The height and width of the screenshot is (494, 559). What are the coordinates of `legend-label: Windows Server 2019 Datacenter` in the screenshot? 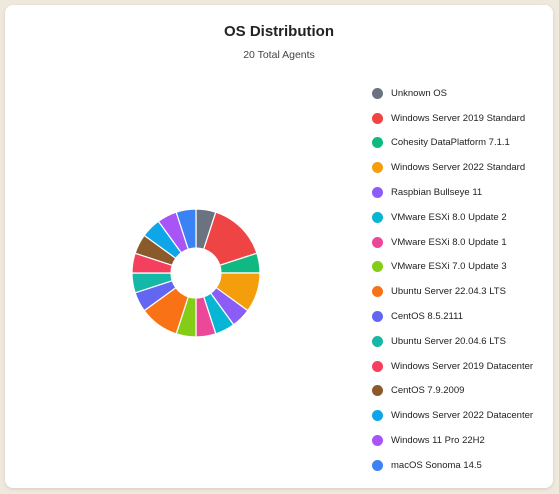 It's located at (462, 366).